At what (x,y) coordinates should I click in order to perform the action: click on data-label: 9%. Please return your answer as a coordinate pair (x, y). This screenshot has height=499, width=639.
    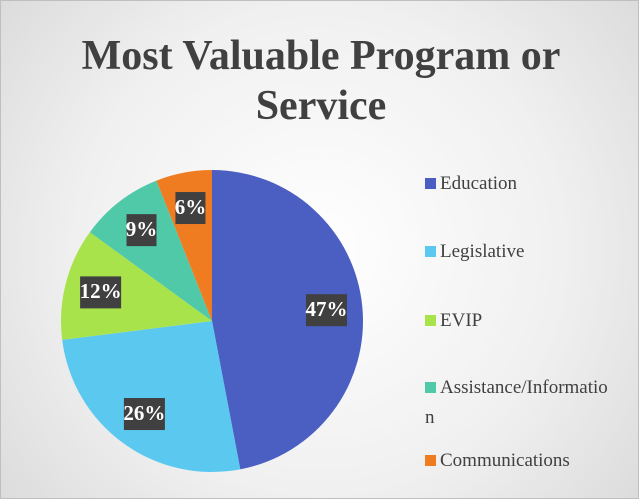
    Looking at the image, I should click on (142, 229).